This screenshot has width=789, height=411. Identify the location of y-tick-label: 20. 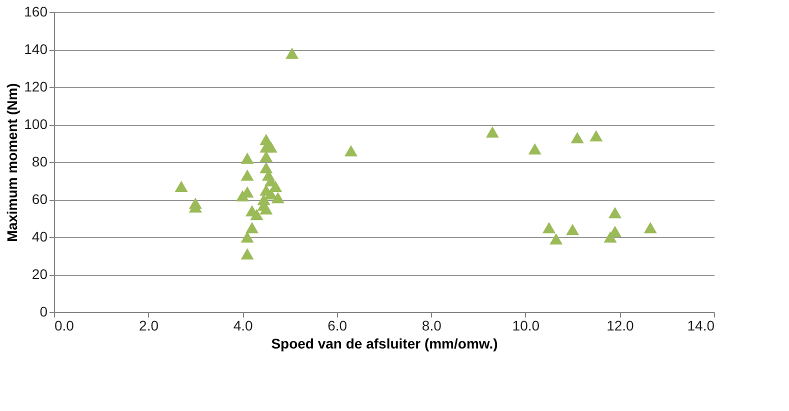
(40, 274).